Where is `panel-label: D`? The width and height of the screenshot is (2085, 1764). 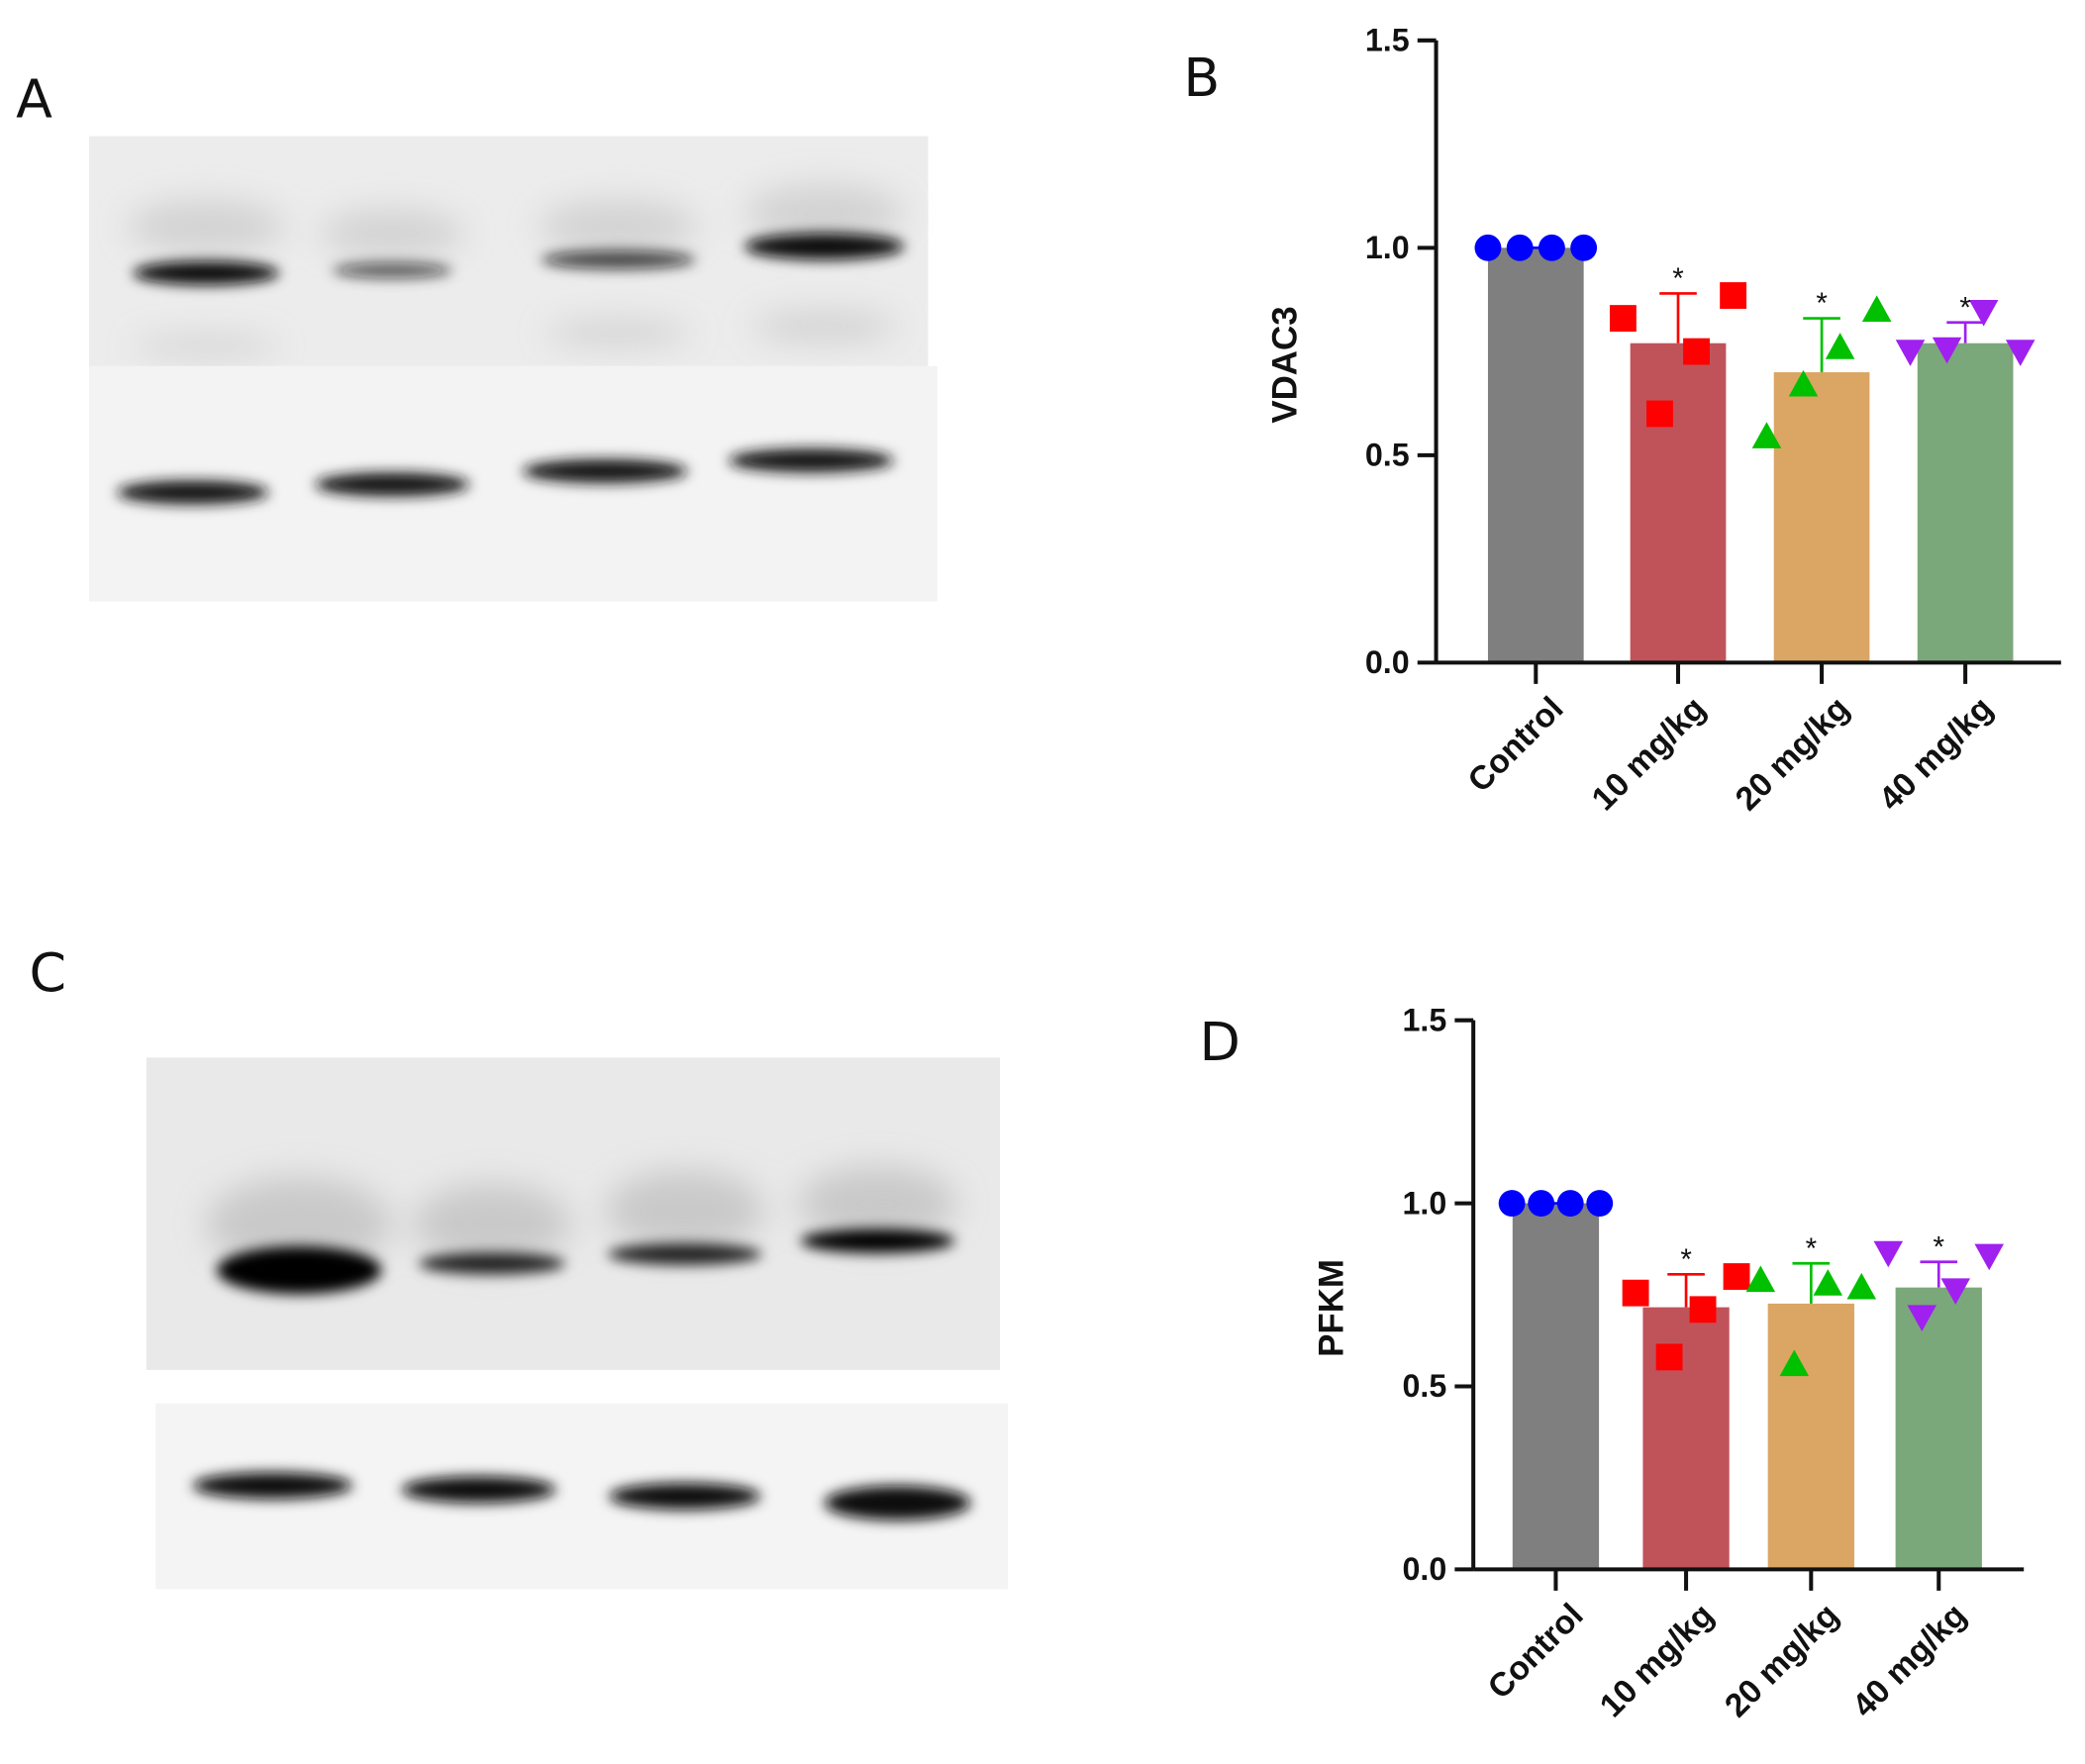 panel-label: D is located at coordinates (1219, 1042).